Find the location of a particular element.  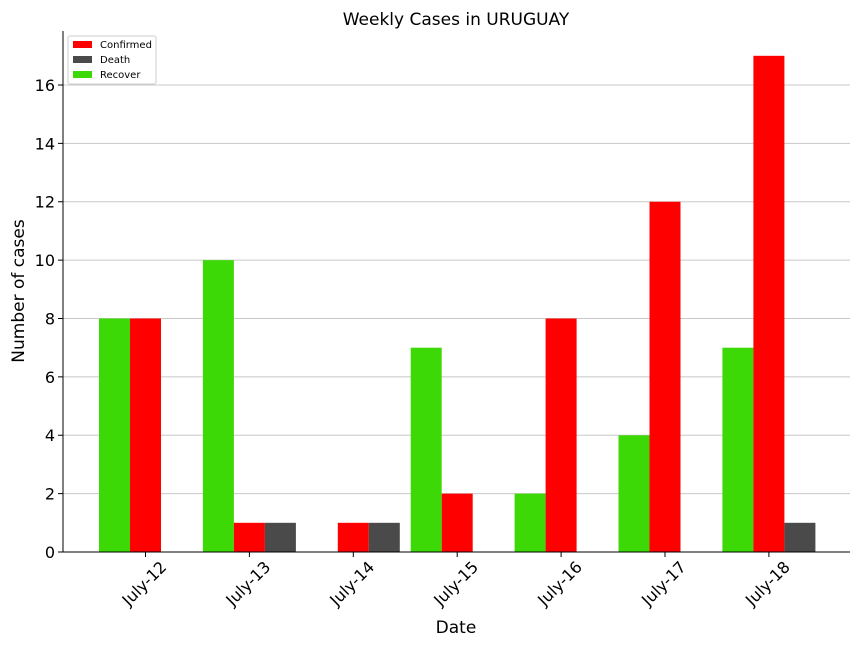

y-tick-label: 4 is located at coordinates (50, 435).